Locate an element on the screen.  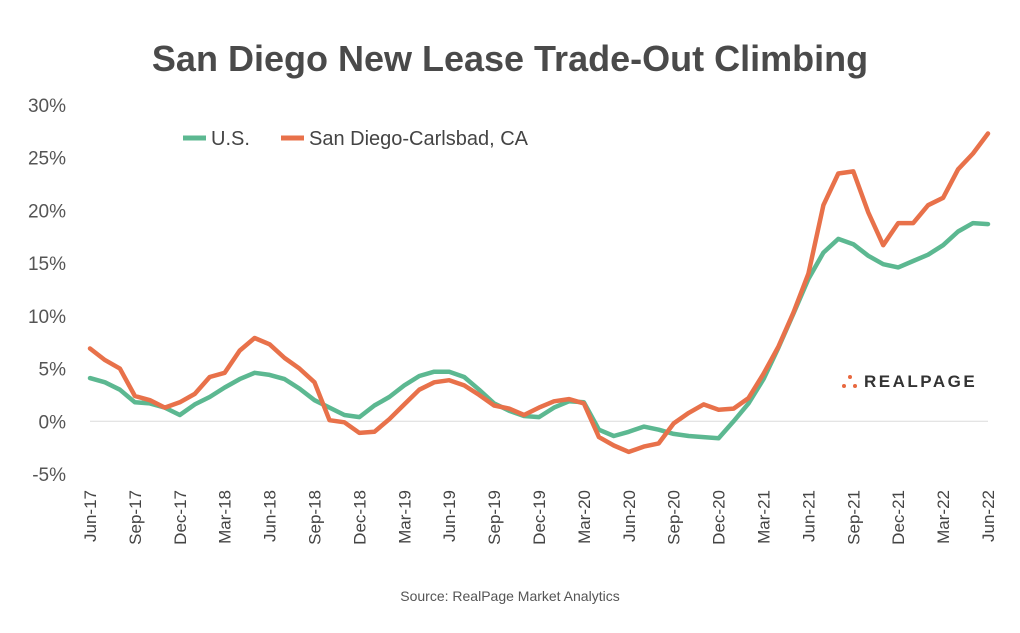
y-tick-label: 0% is located at coordinates (53, 422).